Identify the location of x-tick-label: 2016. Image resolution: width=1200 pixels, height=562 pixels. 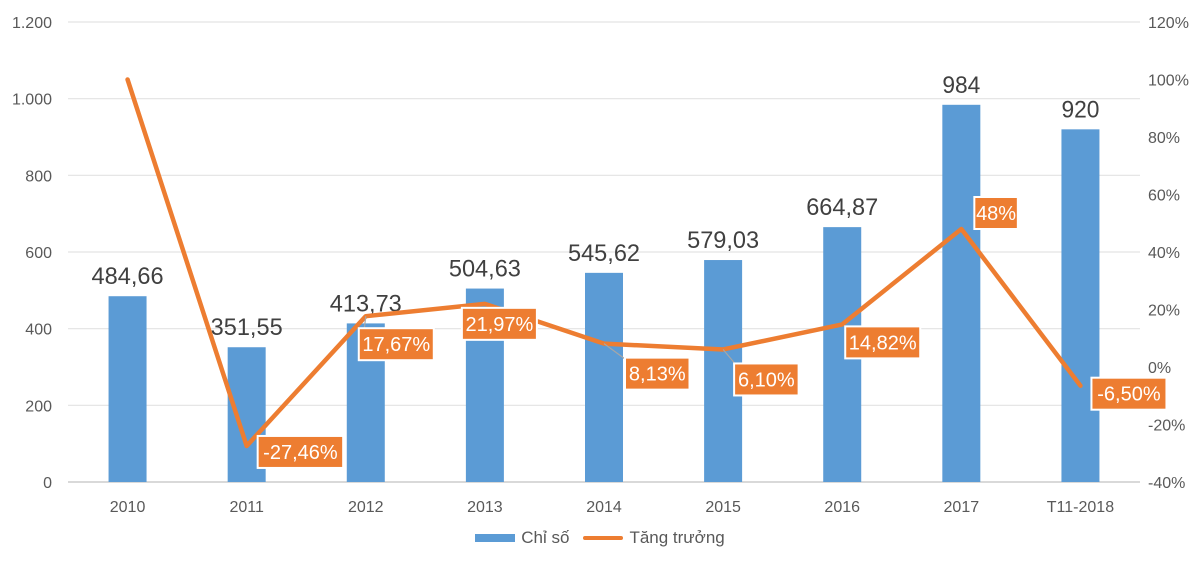
(842, 507).